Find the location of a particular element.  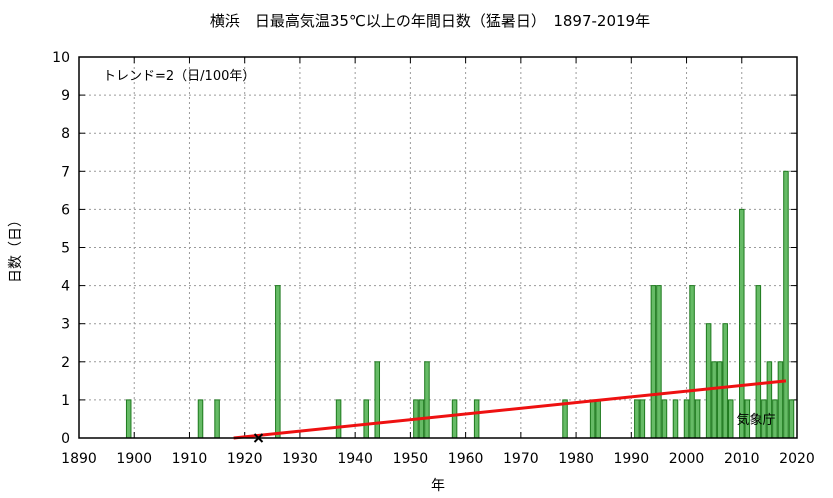

y-tick-label: 4 is located at coordinates (65, 287).